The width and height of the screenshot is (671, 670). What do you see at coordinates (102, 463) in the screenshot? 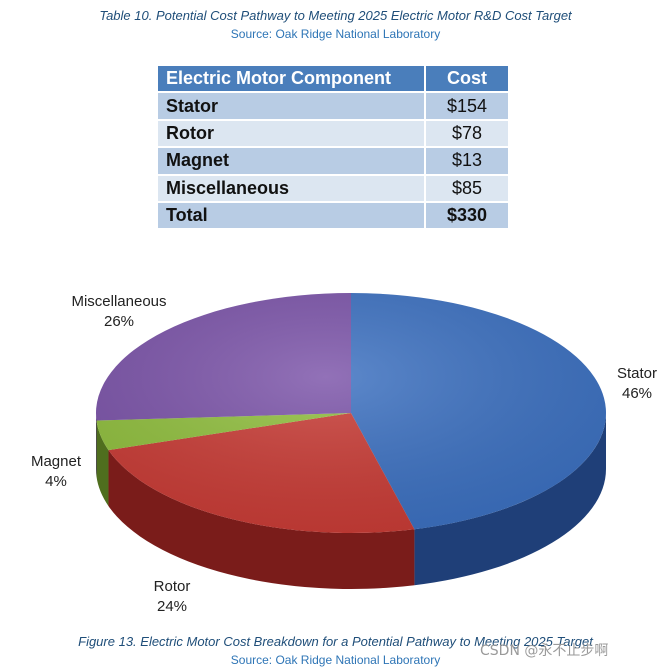
I see `pie-side-magnet` at bounding box center [102, 463].